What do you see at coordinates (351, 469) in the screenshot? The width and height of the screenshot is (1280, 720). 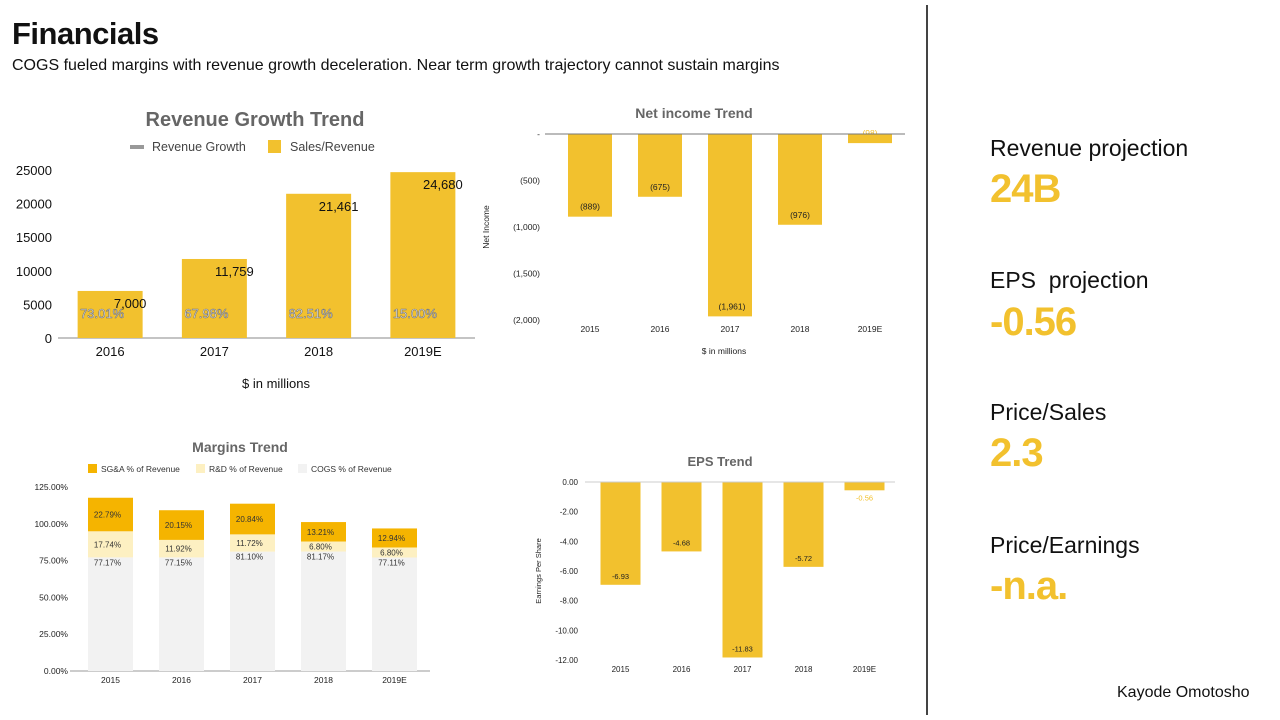 I see `legend-label: COGS % of Revenue` at bounding box center [351, 469].